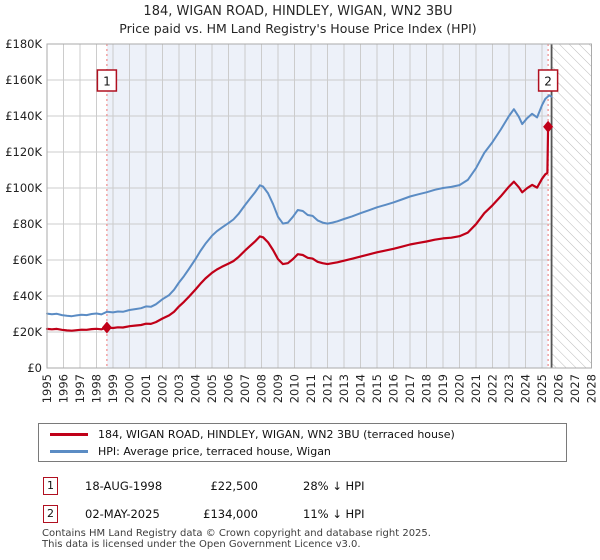 This screenshot has height=560, width=600. What do you see at coordinates (526, 388) in the screenshot?
I see `svg-text: 2024` at bounding box center [526, 388].